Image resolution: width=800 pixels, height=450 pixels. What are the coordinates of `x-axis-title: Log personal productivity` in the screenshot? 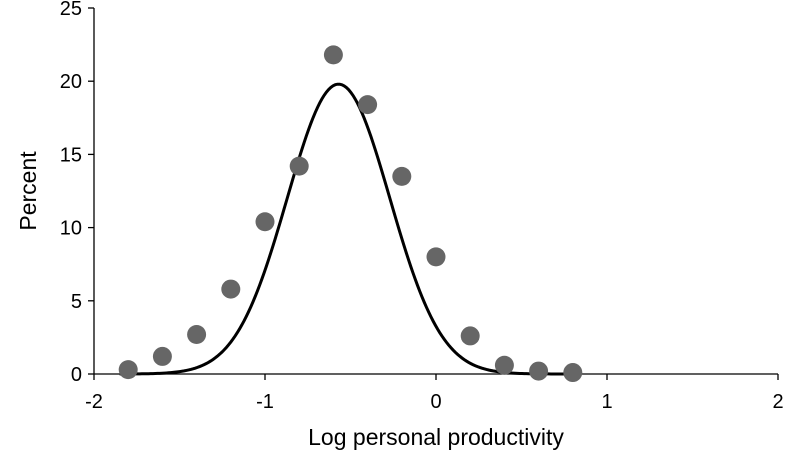 It's located at (436, 437).